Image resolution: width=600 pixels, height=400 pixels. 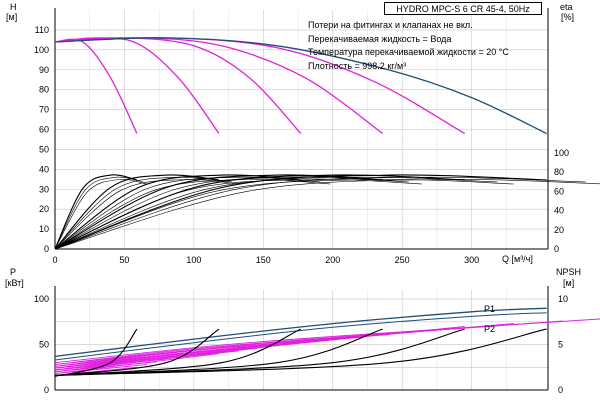 I want to click on y-axis-unit-power: [кВт], so click(x=14, y=283).